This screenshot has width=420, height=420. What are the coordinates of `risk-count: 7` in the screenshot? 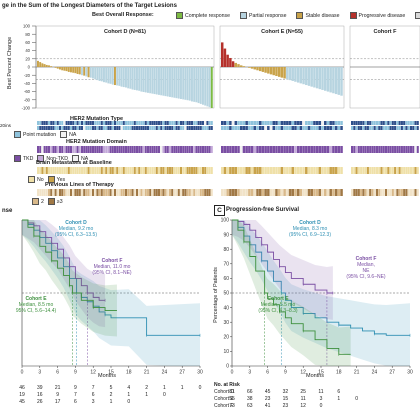 It's located at (93, 388).